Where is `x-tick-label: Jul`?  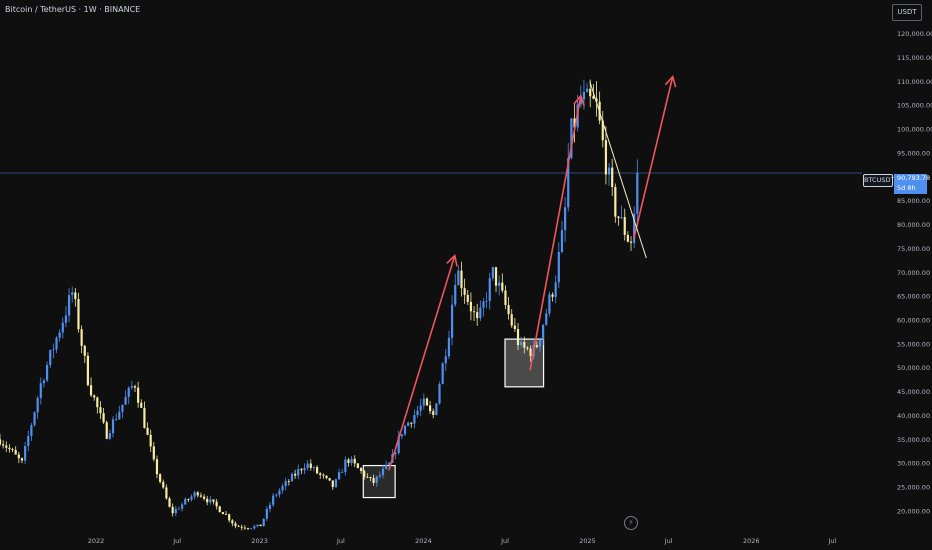
x-tick-label: Jul is located at coordinates (504, 541).